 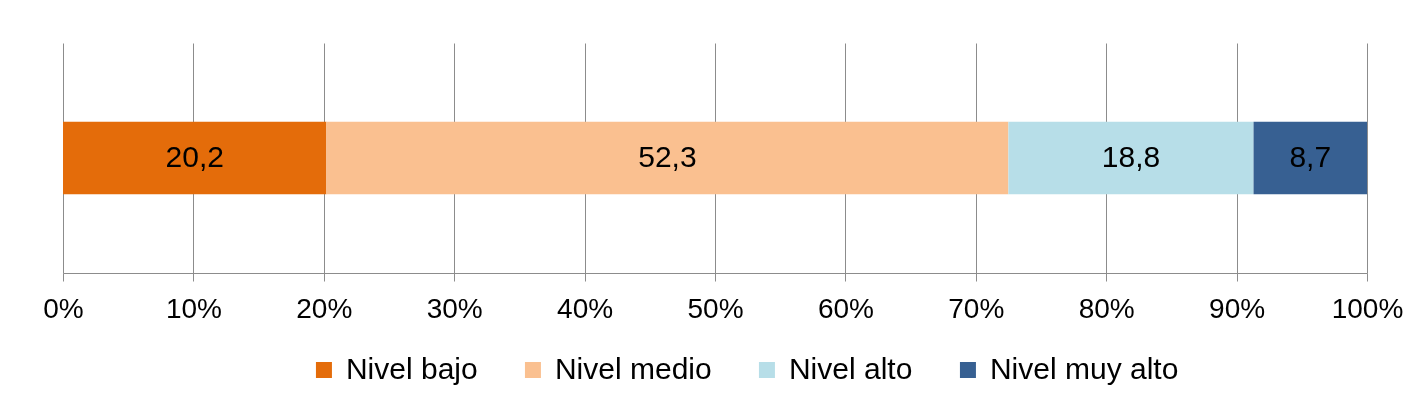 What do you see at coordinates (324, 308) in the screenshot?
I see `x-tick-label: 20%` at bounding box center [324, 308].